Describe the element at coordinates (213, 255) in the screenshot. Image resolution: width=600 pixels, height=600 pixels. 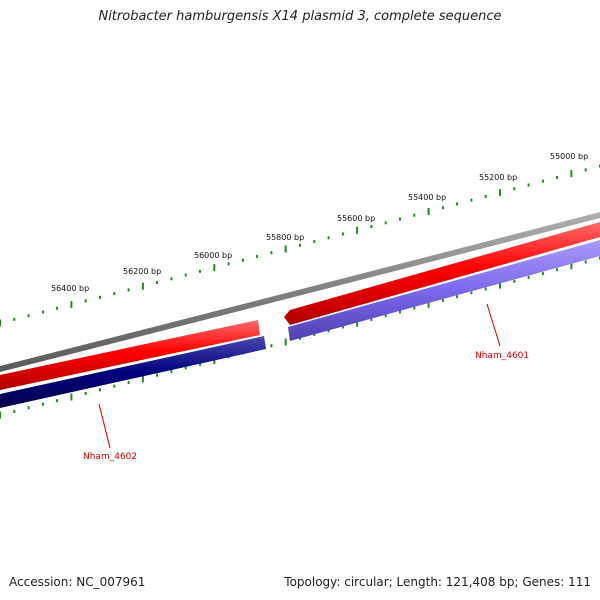
I see `bp-label-56000: 56000 bp` at that location.